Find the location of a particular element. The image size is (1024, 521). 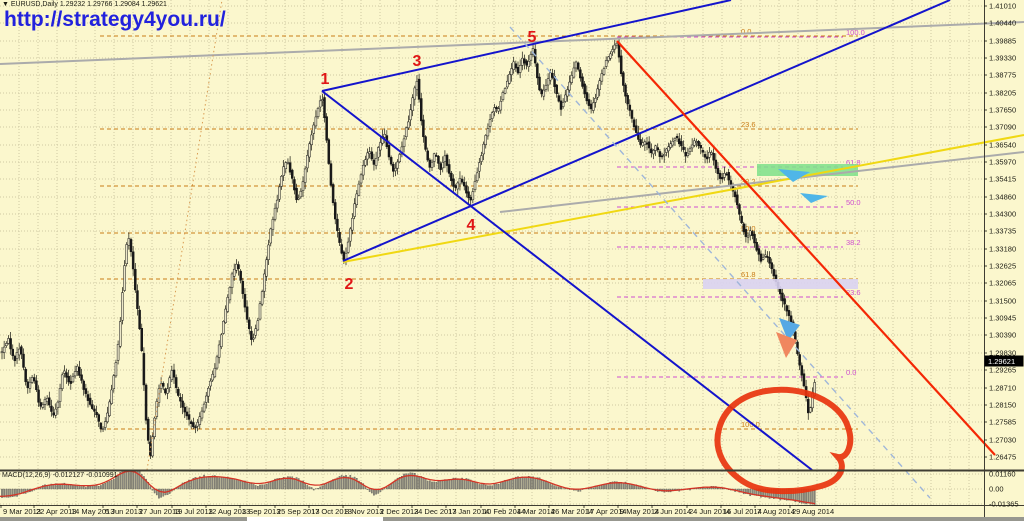

h-scrollbar-thumb is located at coordinates (315, 519).